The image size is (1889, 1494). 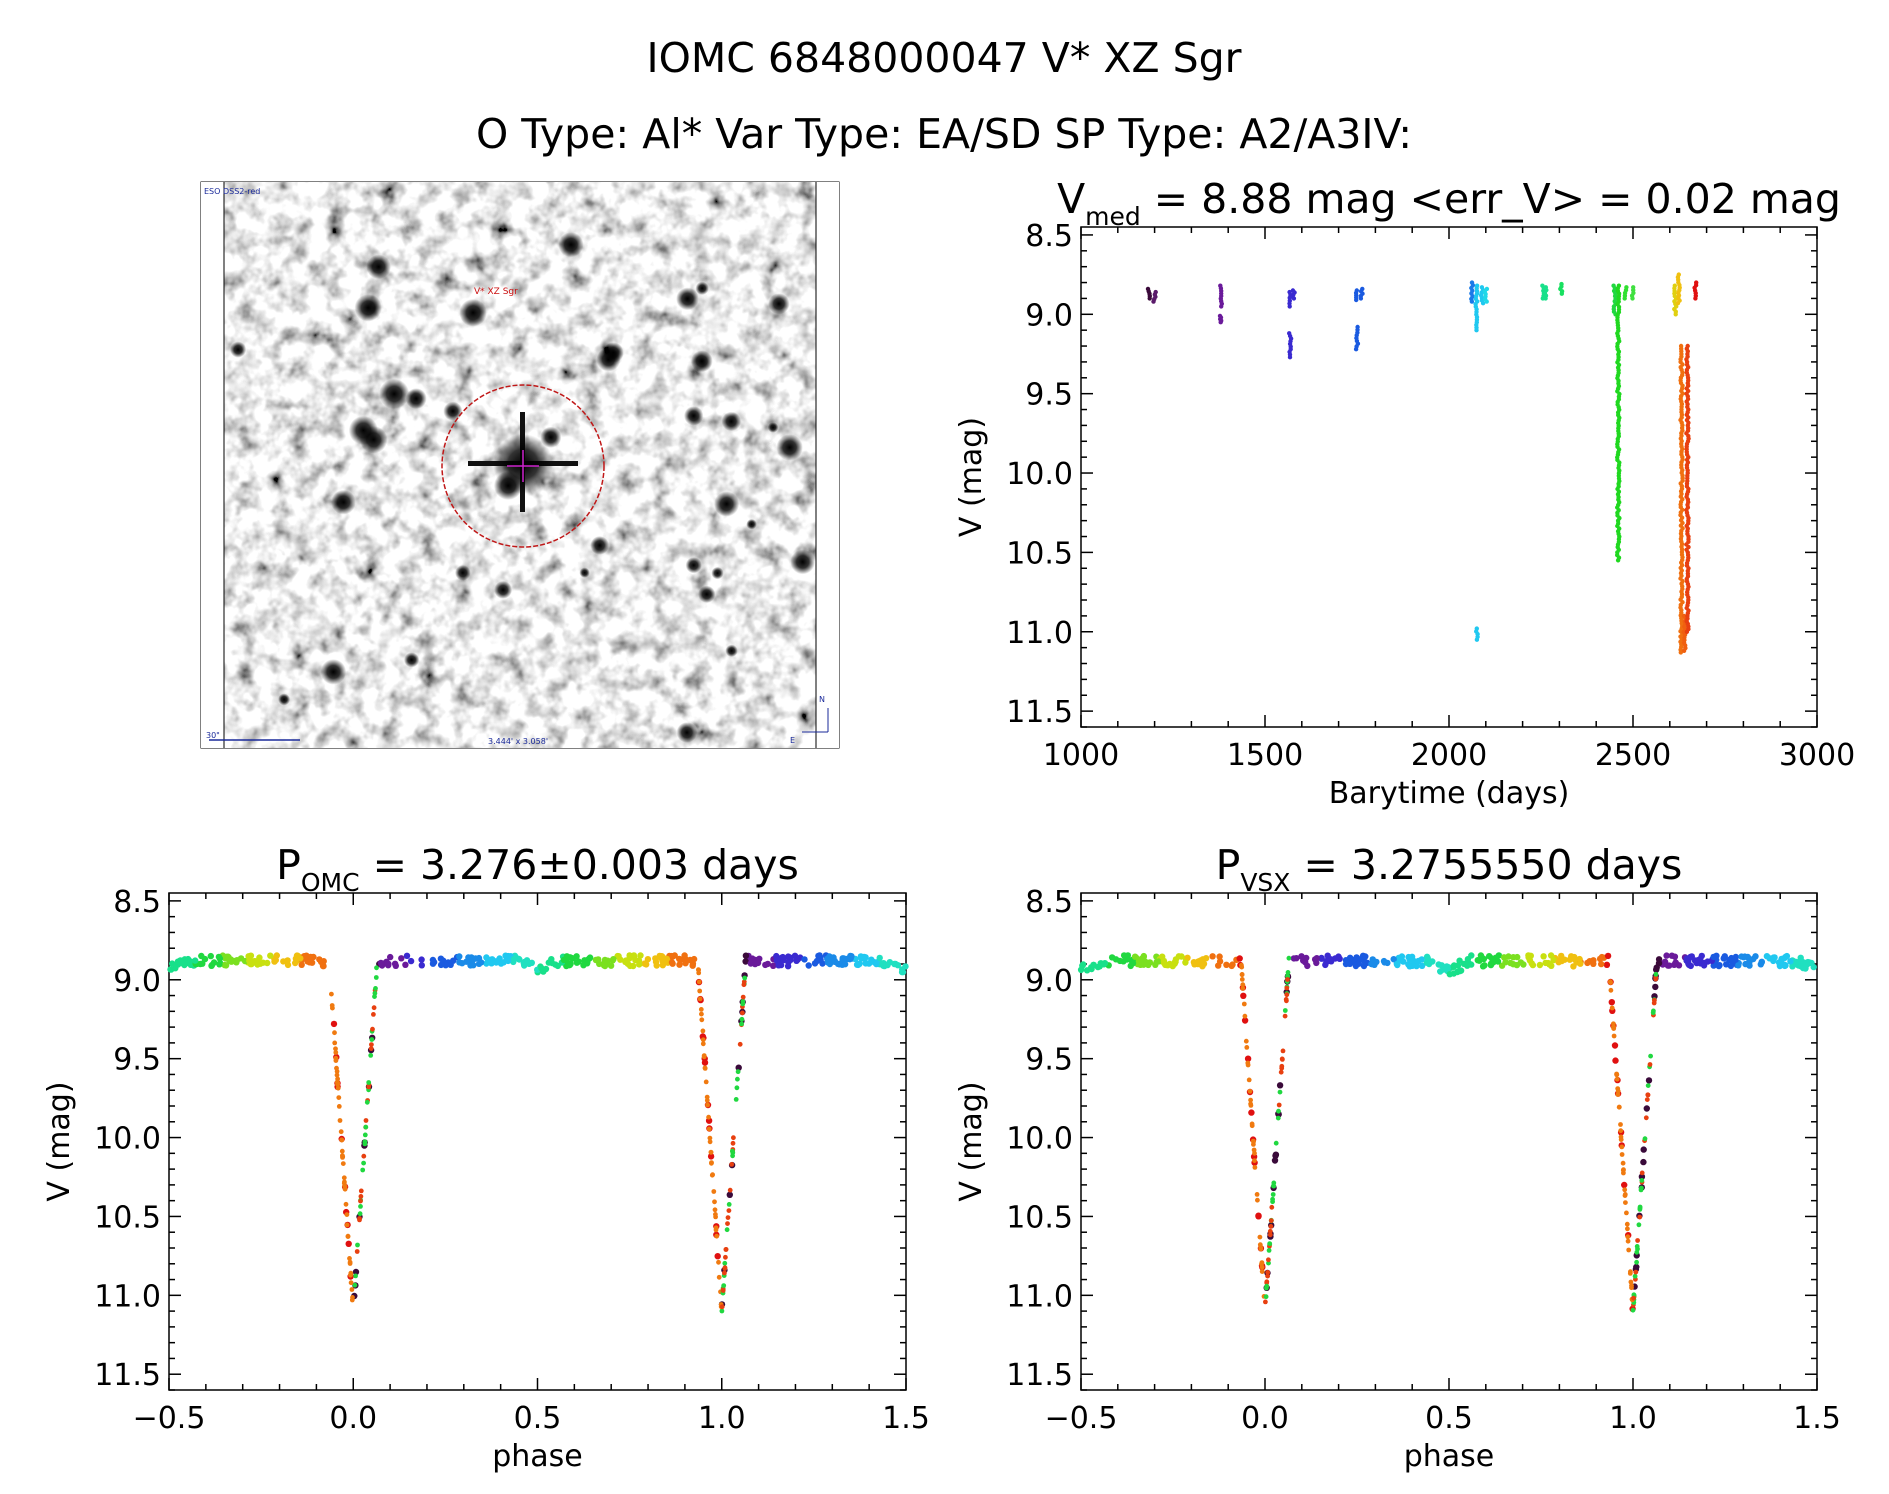 I want to click on y-tick-label: 11.5, so click(x=1039, y=712).